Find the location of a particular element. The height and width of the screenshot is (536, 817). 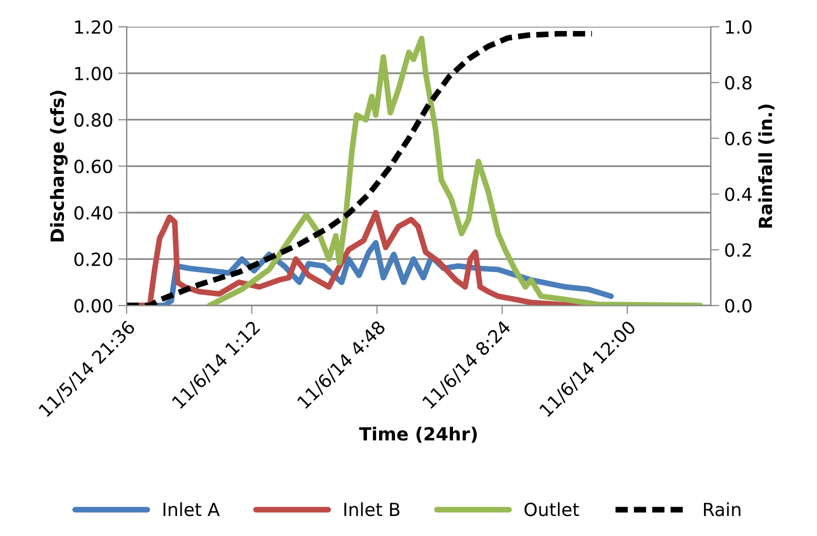

y-tick-label: 0.80 is located at coordinates (93, 120).